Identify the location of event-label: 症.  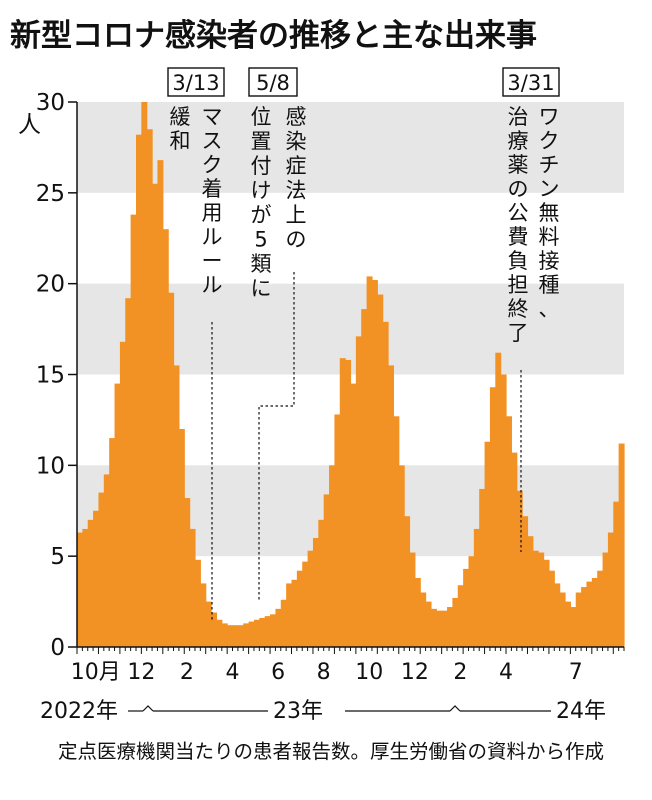
(296, 166).